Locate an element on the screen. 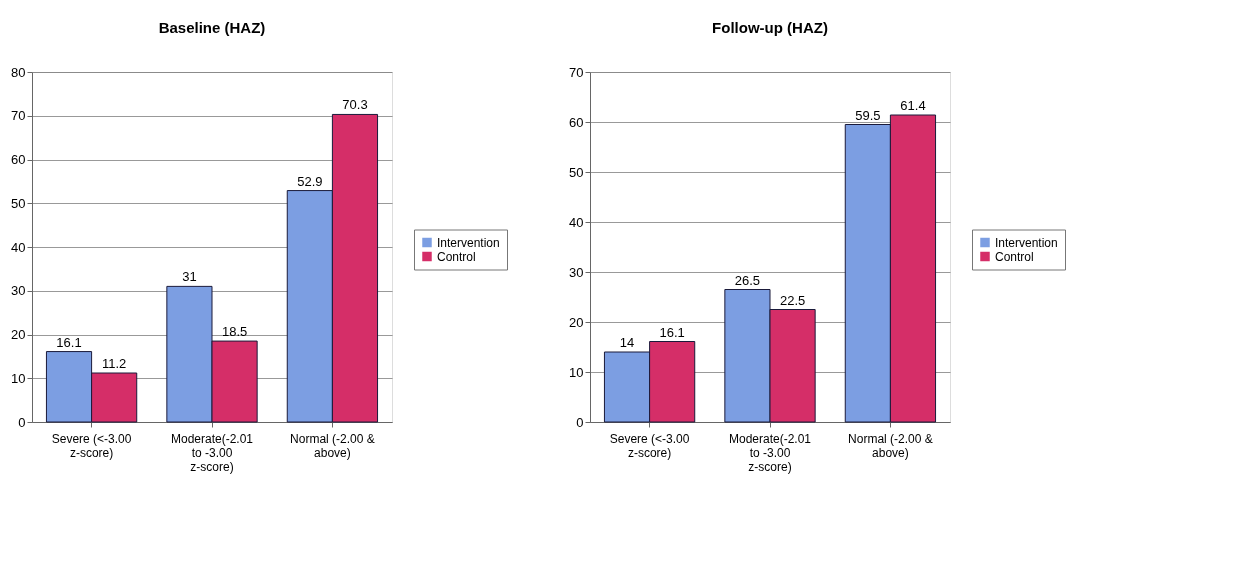 This screenshot has width=1253, height=575. y-tick-label: 80 is located at coordinates (18, 72).